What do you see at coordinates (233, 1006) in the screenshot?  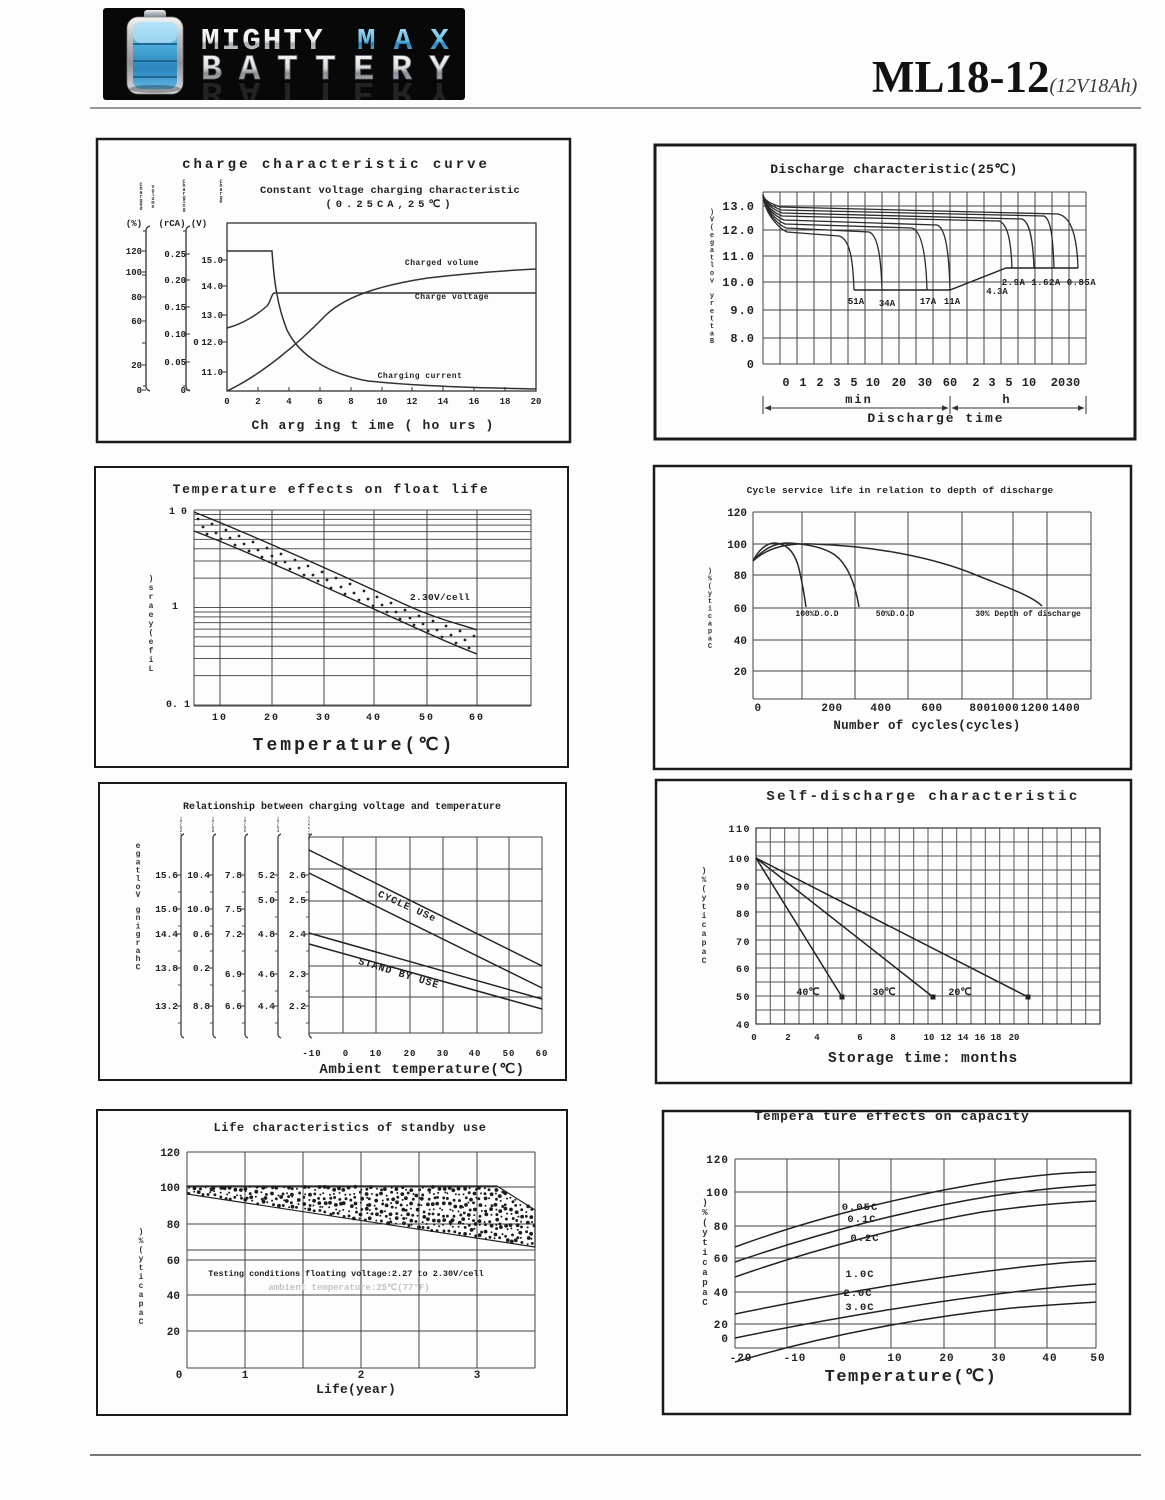 I see `svg-text: 6.6` at bounding box center [233, 1006].